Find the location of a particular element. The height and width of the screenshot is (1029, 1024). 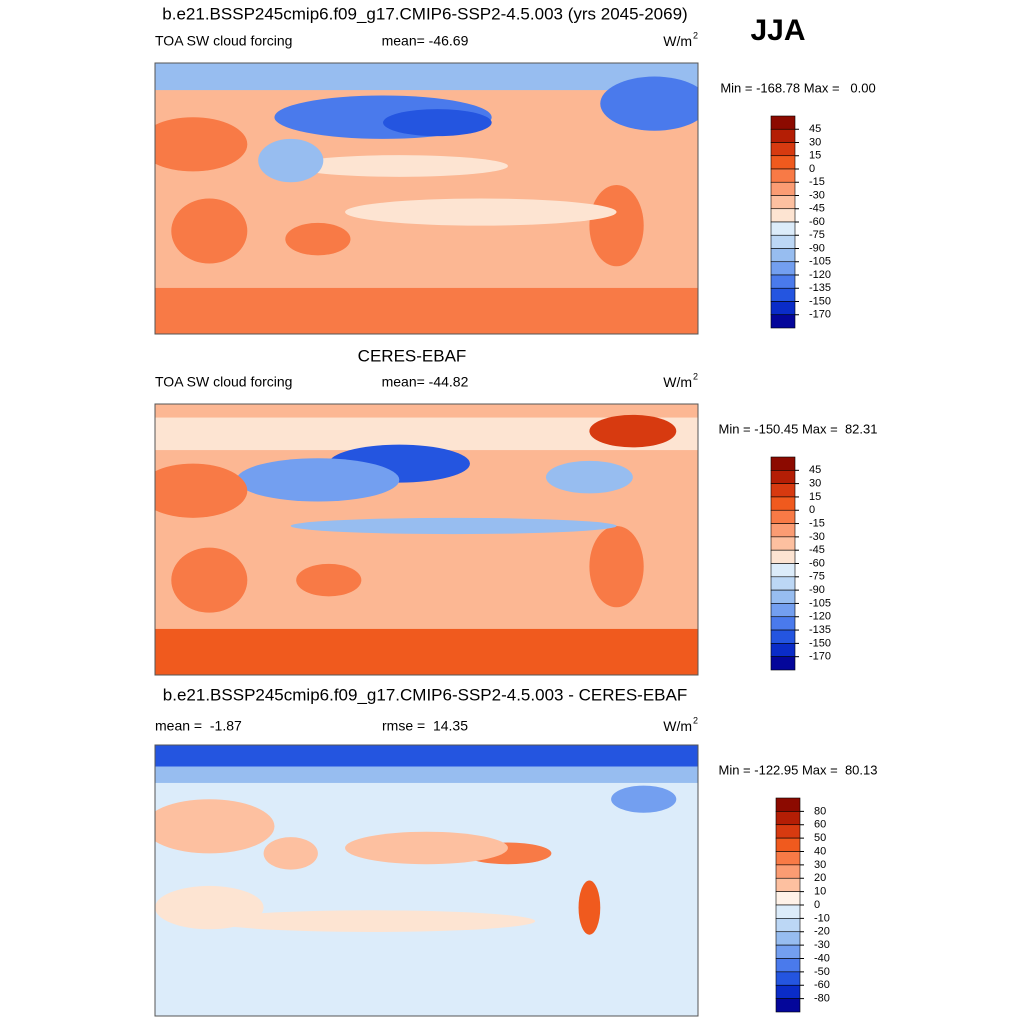

min-max-label: Min = -122.95 Max = 80.13 is located at coordinates (798, 769).